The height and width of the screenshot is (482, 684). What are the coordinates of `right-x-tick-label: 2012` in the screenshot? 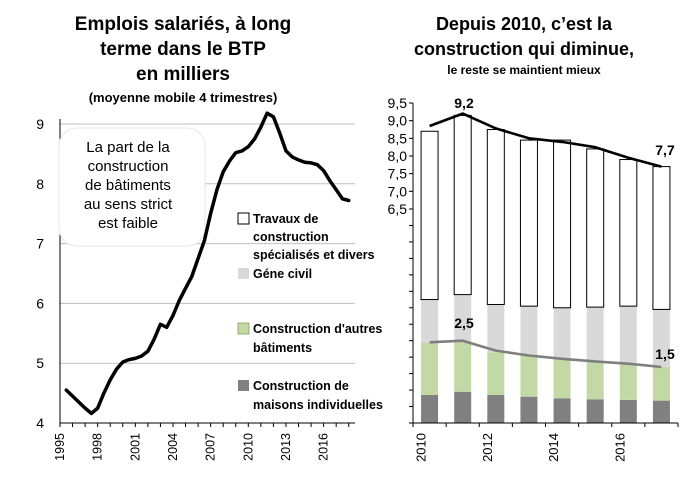 It's located at (487, 447).